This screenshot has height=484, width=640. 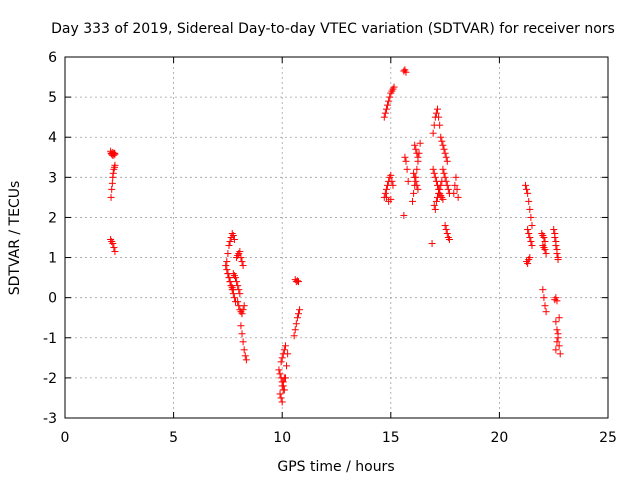 What do you see at coordinates (65, 438) in the screenshot?
I see `x-tick-label: 0` at bounding box center [65, 438].